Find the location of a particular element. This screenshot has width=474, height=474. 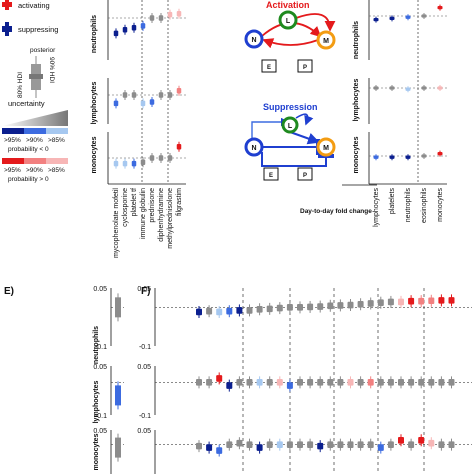

panel-E-tick-label: -0.1 is located at coordinates (101, 416).